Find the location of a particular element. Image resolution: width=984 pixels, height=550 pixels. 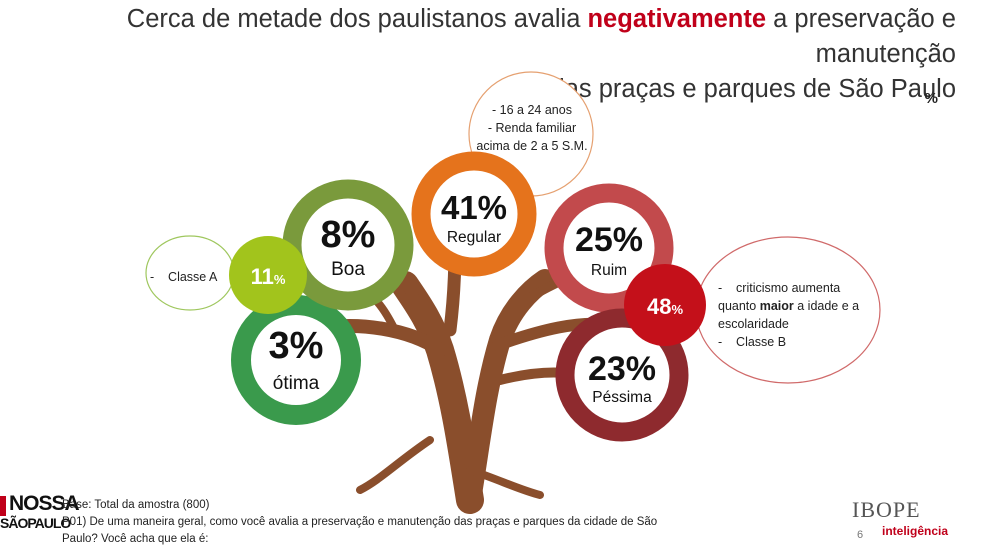

nossa-sao-paulo-logo: NOSSA SÃOPAULO is located at coordinates (40, 518).